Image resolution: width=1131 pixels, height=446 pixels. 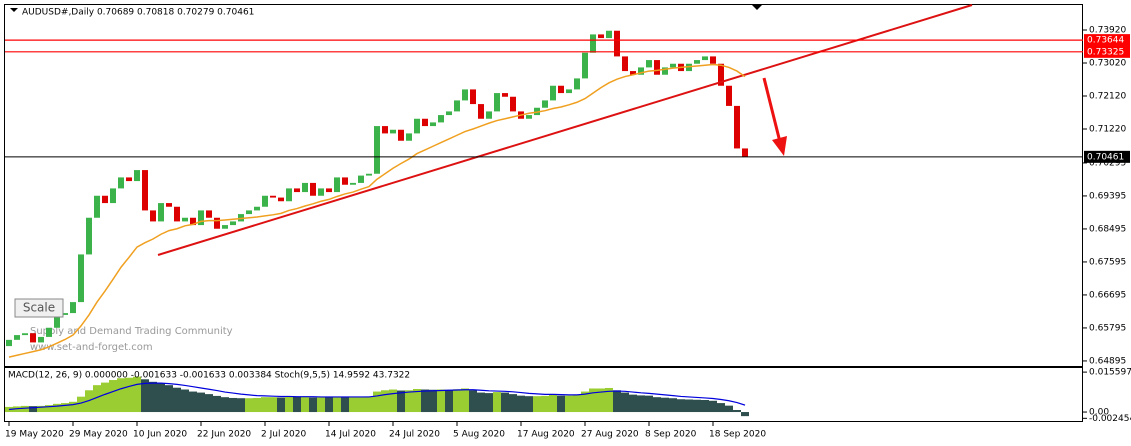 I want to click on y-tick-label: 0.65795, so click(x=1107, y=328).